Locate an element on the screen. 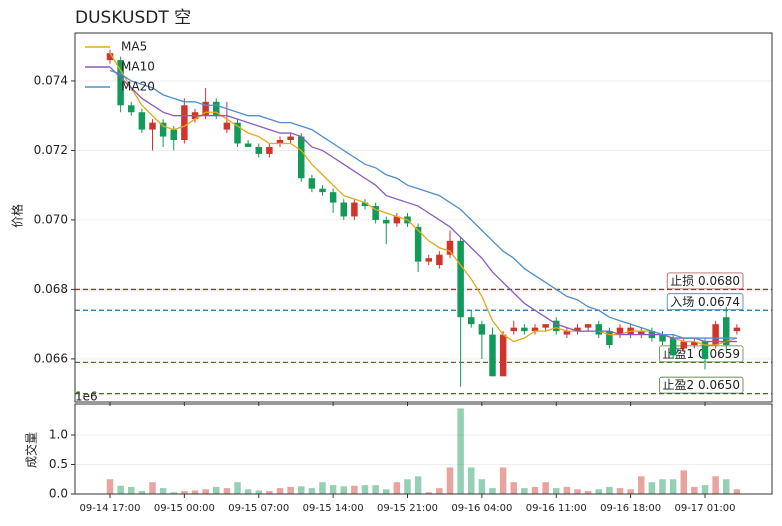  y-axis-label: 价格 is located at coordinates (17, 216).